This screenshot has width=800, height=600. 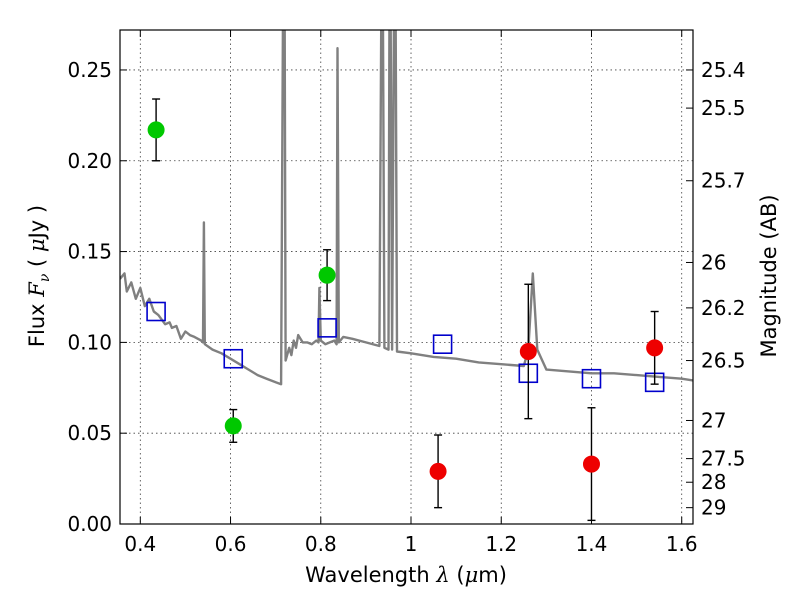 What do you see at coordinates (592, 544) in the screenshot?
I see `x-tick-label: 1.4` at bounding box center [592, 544].